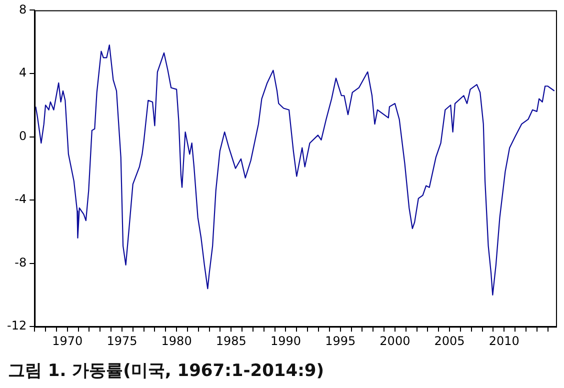 Image resolution: width=564 pixels, height=388 pixels. What do you see at coordinates (20, 262) in the screenshot?
I see `y-tick-label: -8` at bounding box center [20, 262].